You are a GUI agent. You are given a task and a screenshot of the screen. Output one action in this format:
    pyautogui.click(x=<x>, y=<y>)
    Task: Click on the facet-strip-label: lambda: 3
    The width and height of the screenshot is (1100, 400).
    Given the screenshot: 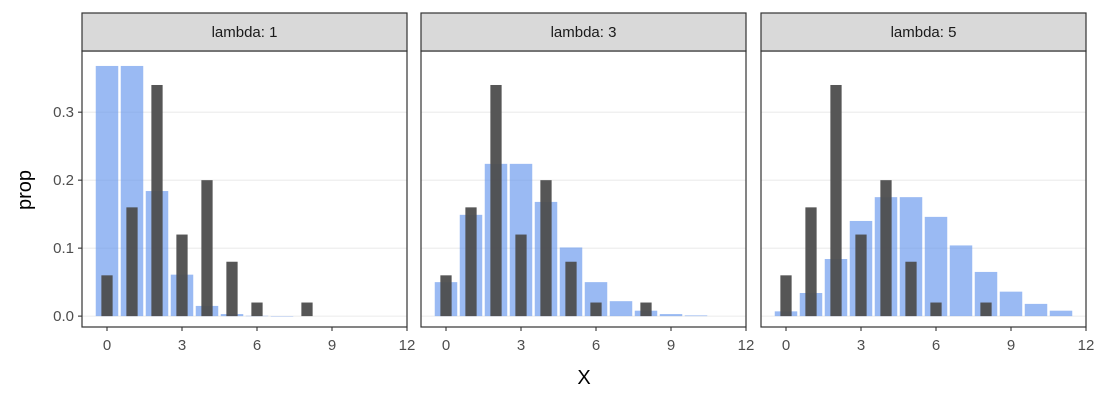 What is the action you would take?
    pyautogui.click(x=584, y=32)
    